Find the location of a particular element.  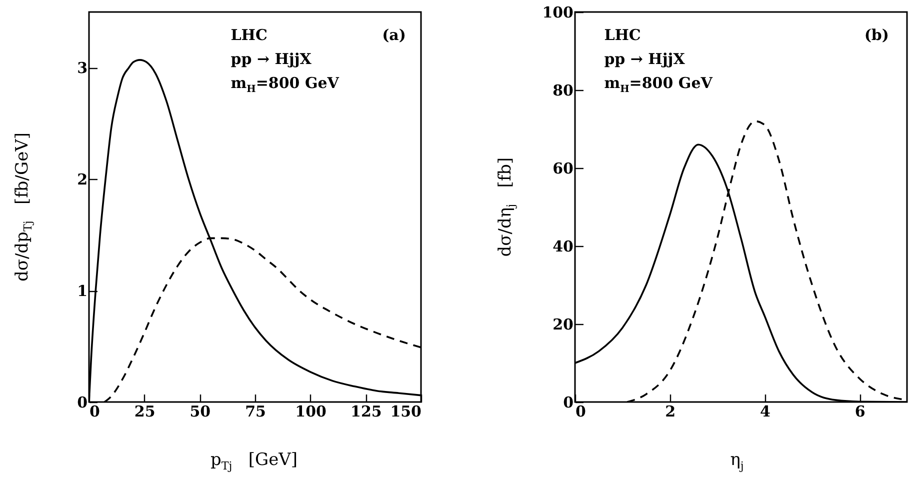

x-tick-label: 25 is located at coordinates (145, 411).